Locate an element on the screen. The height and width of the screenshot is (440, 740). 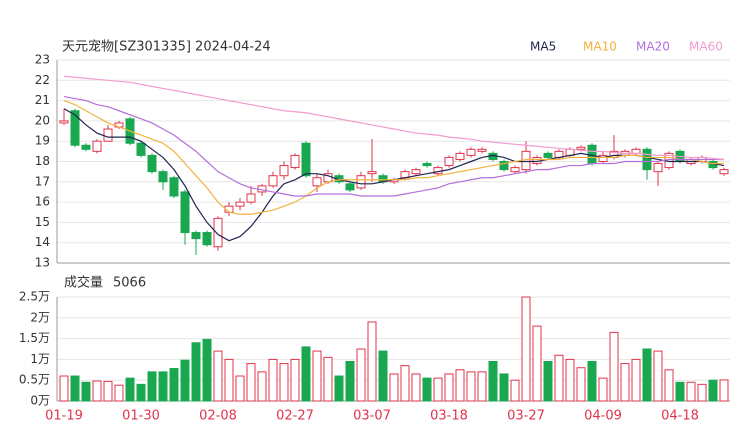
y-tick-label: 21 is located at coordinates (42, 100).